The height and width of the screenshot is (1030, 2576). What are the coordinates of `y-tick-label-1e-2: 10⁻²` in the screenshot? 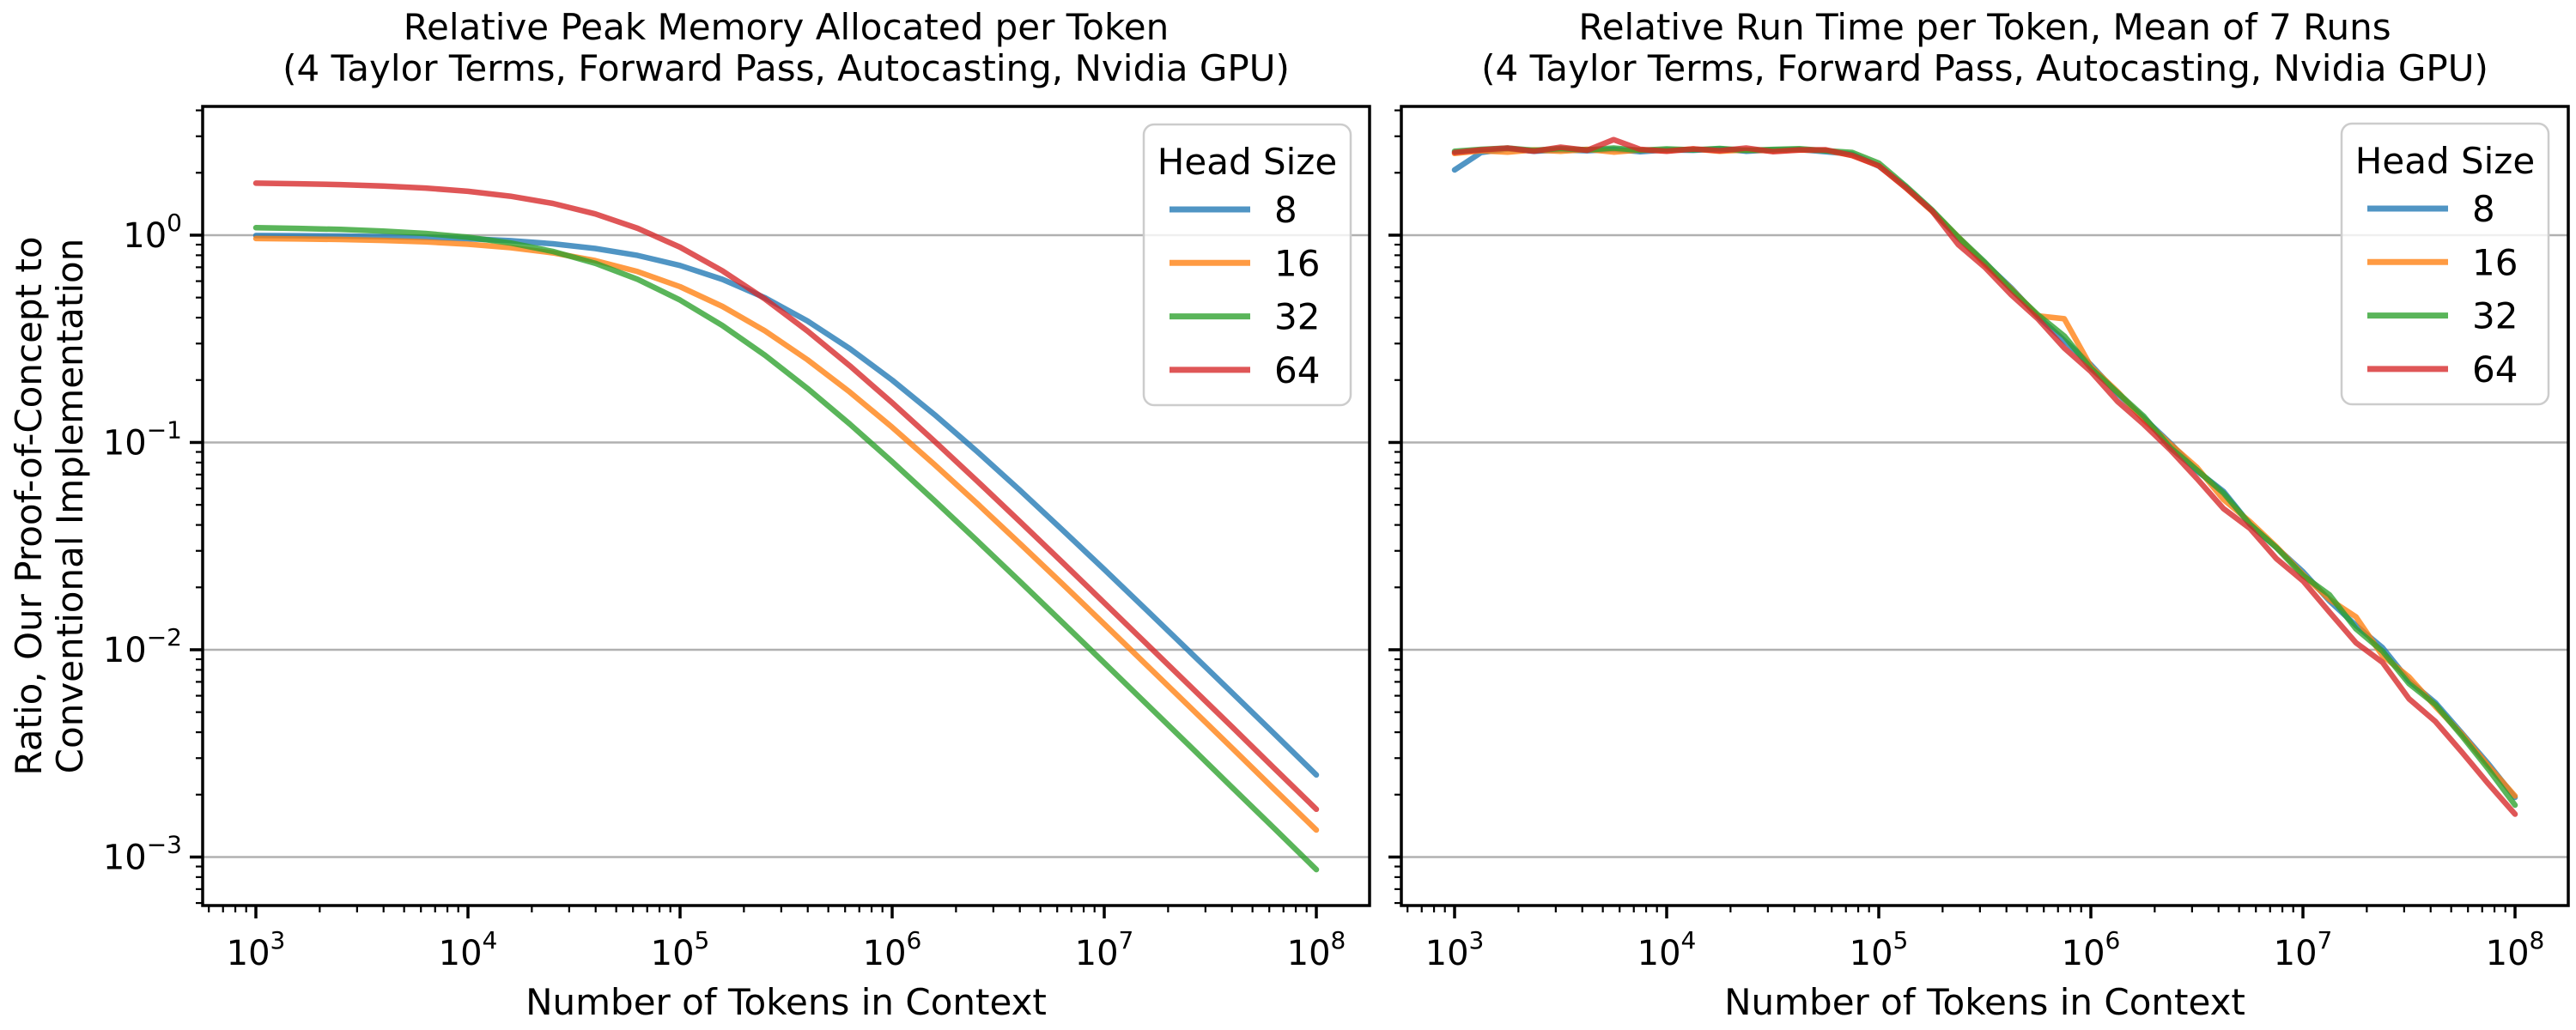 It's located at (143, 646).